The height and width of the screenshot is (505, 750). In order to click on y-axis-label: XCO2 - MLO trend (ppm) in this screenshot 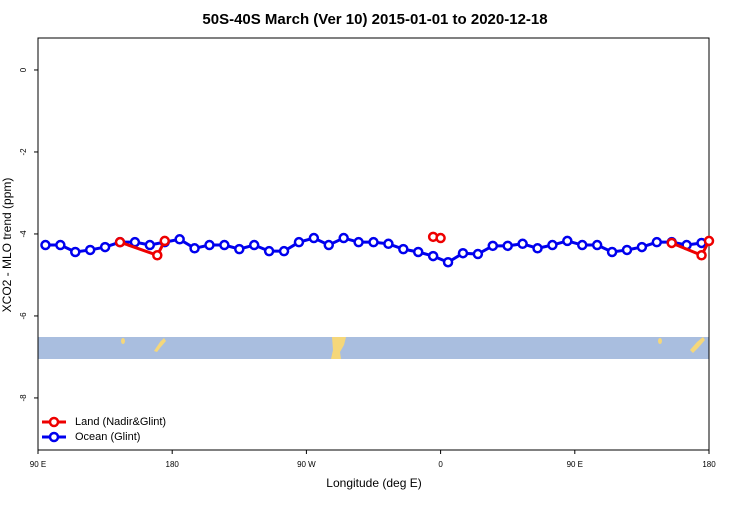, I will do `click(7, 245)`.